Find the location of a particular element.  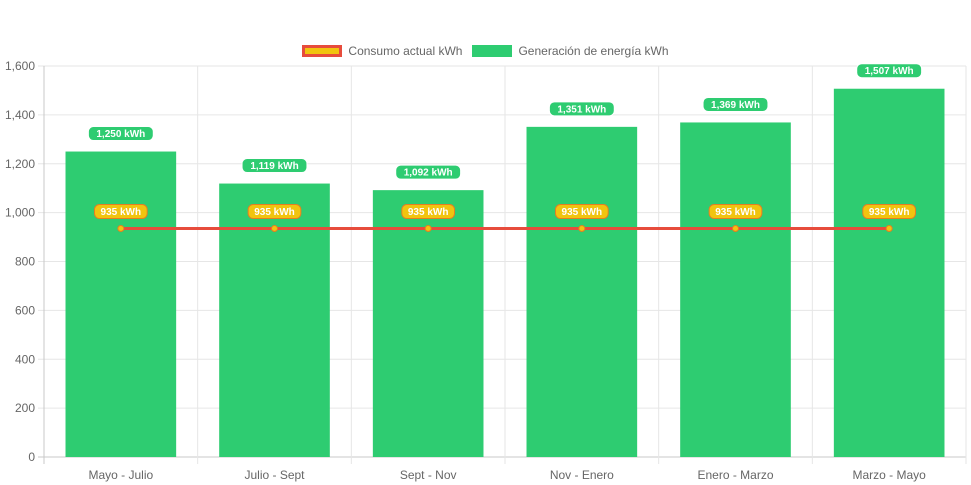

legend-swatch-generacion is located at coordinates (492, 51).